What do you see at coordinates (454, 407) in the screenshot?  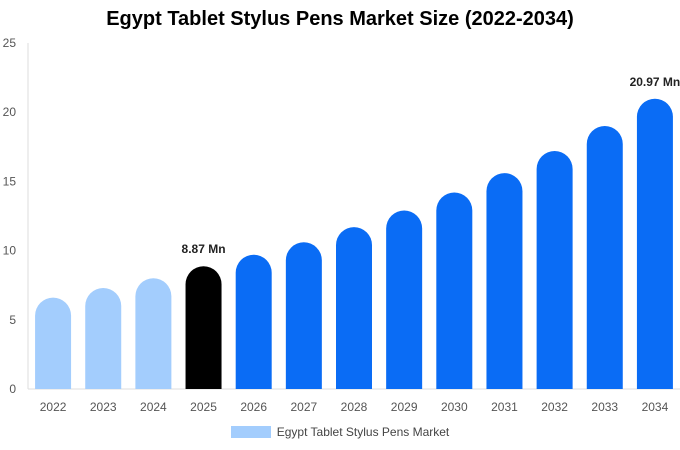 I see `x-tick-label: 2030` at bounding box center [454, 407].